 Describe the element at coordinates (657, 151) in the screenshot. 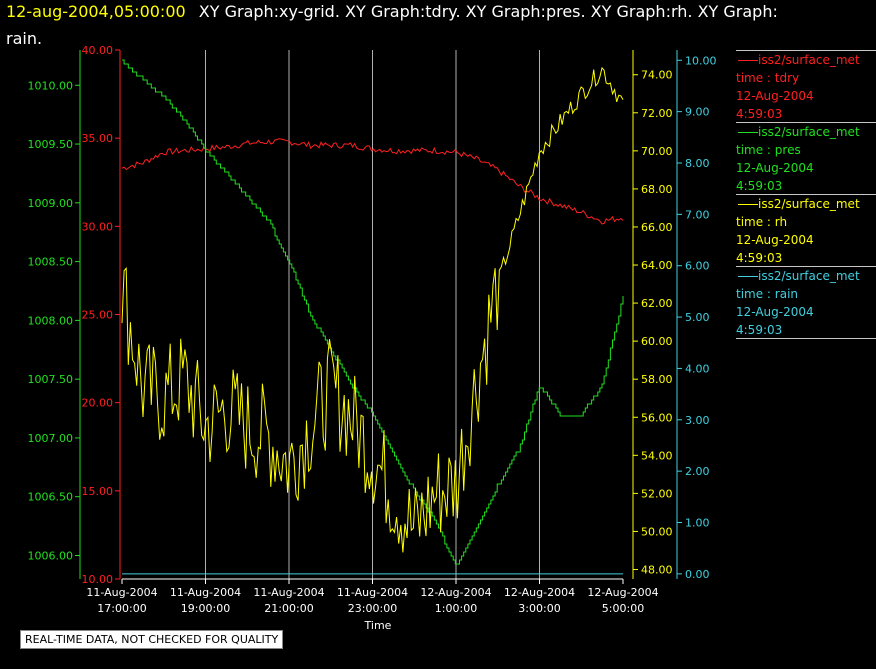

I see `rh-tick-label: 70.00` at that location.